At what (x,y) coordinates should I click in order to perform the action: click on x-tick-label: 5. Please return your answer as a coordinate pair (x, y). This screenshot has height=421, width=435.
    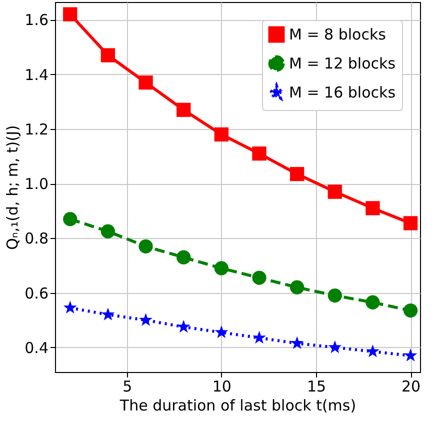
    Looking at the image, I should click on (127, 387).